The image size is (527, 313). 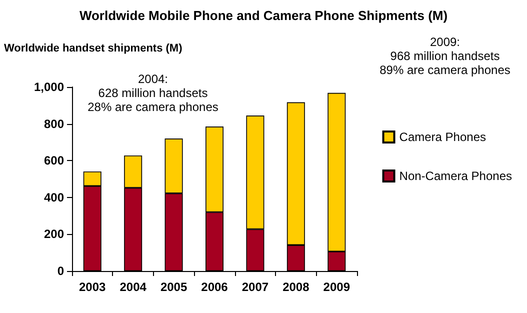 What do you see at coordinates (54, 161) in the screenshot?
I see `y-tick-label: 600` at bounding box center [54, 161].